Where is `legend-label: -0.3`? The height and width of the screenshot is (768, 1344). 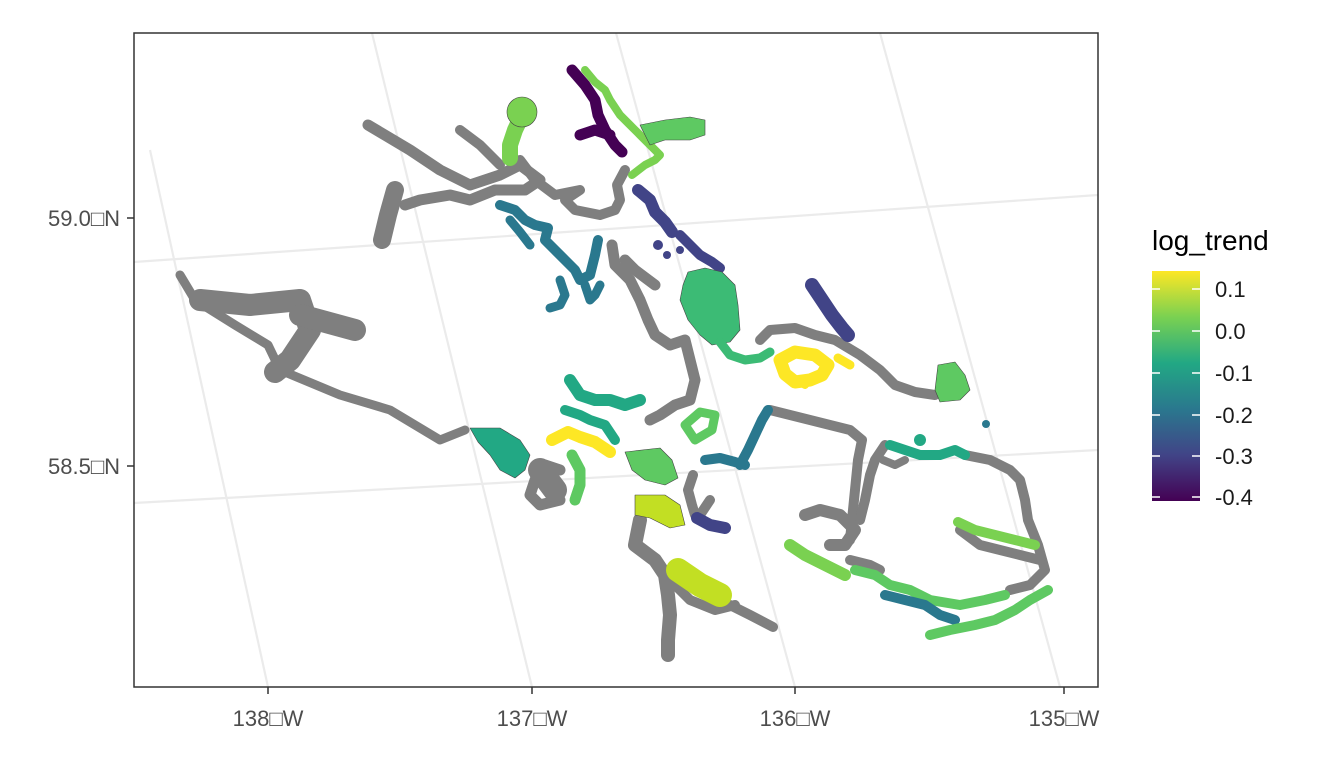
legend-label: -0.3 is located at coordinates (1234, 456).